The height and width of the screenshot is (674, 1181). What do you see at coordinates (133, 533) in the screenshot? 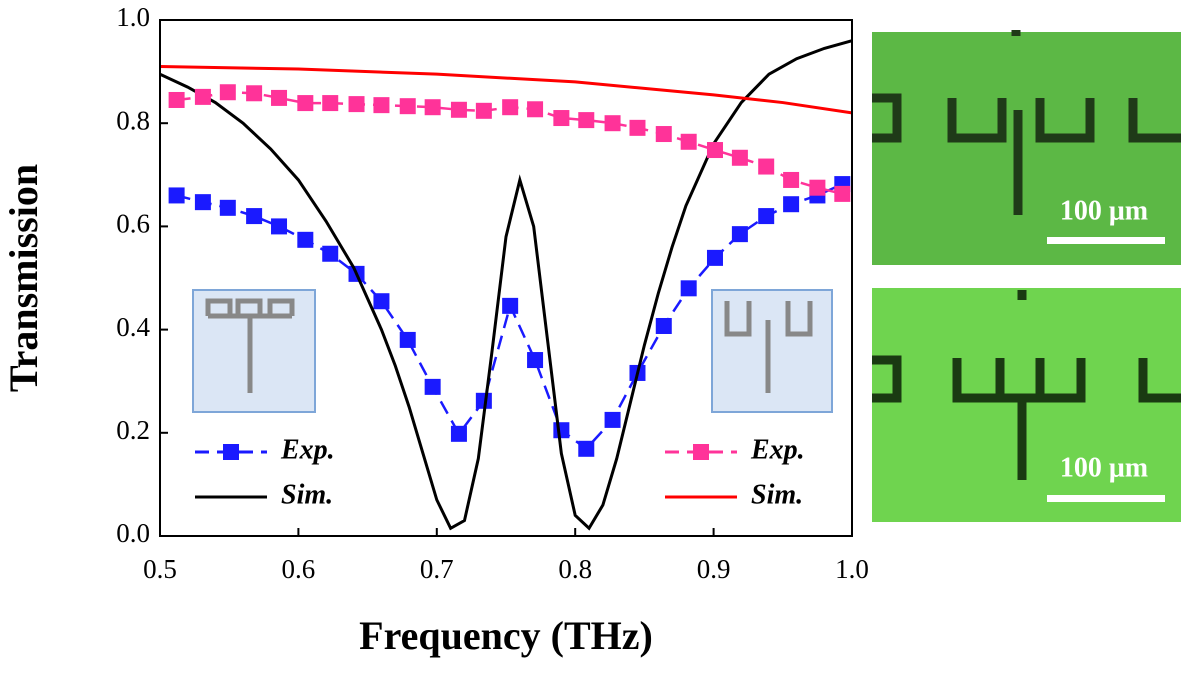
I see `y-tick-label: 0.0` at bounding box center [133, 533].